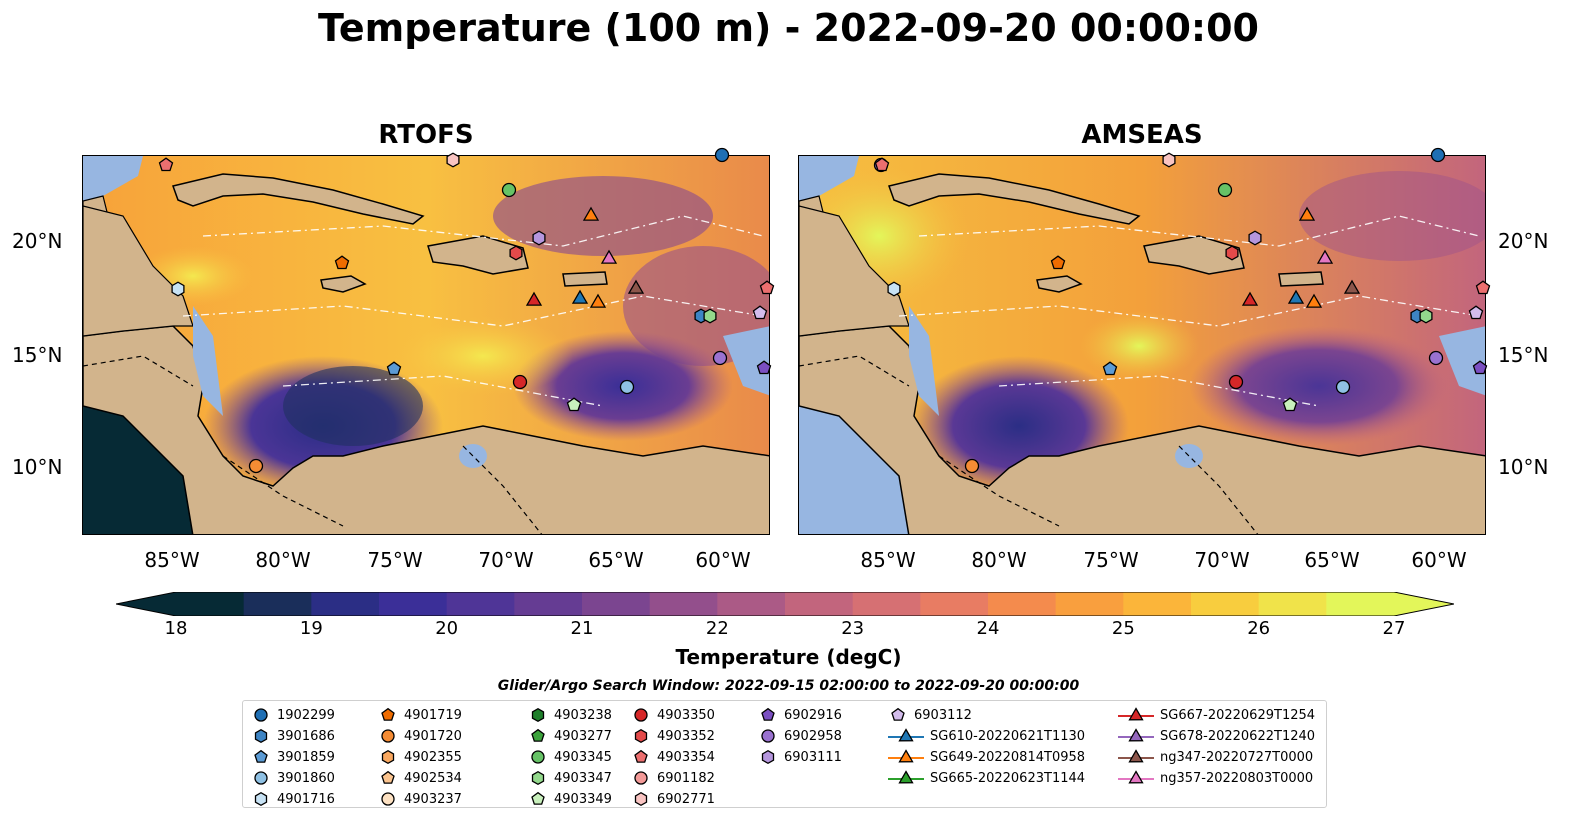 This screenshot has height=826, width=1577. Describe the element at coordinates (717, 628) in the screenshot. I see `colorbar-tick-label: 22` at that location.